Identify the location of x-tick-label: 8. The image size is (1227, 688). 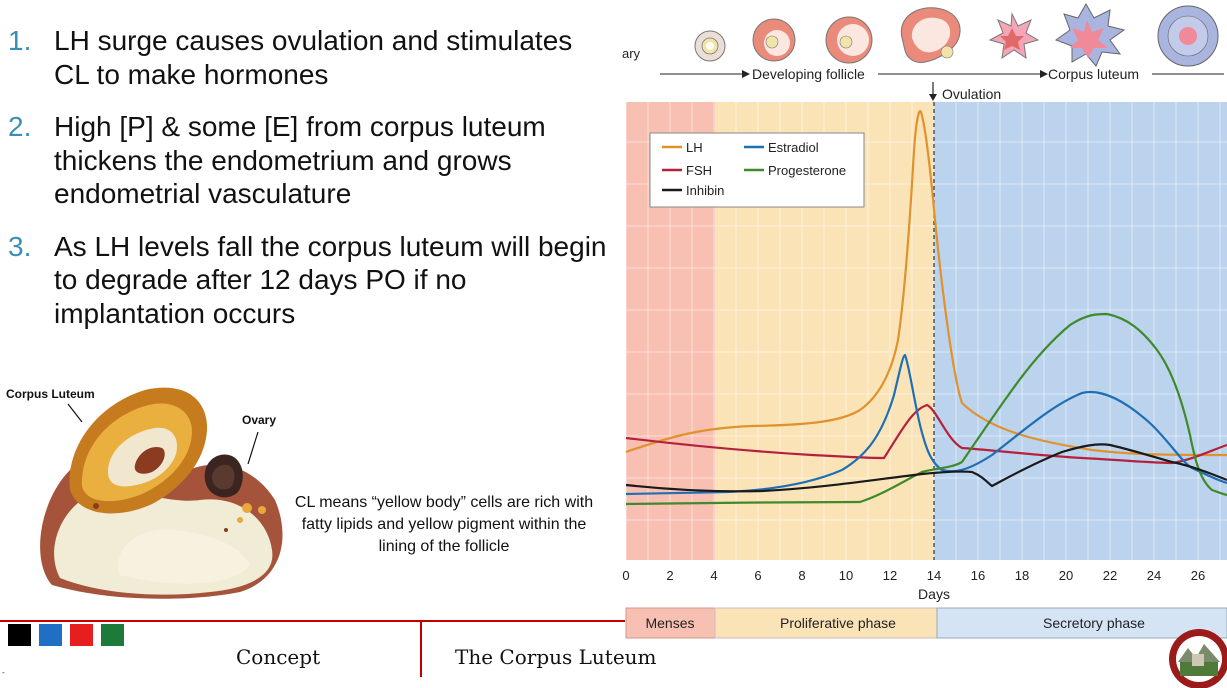
(801, 575).